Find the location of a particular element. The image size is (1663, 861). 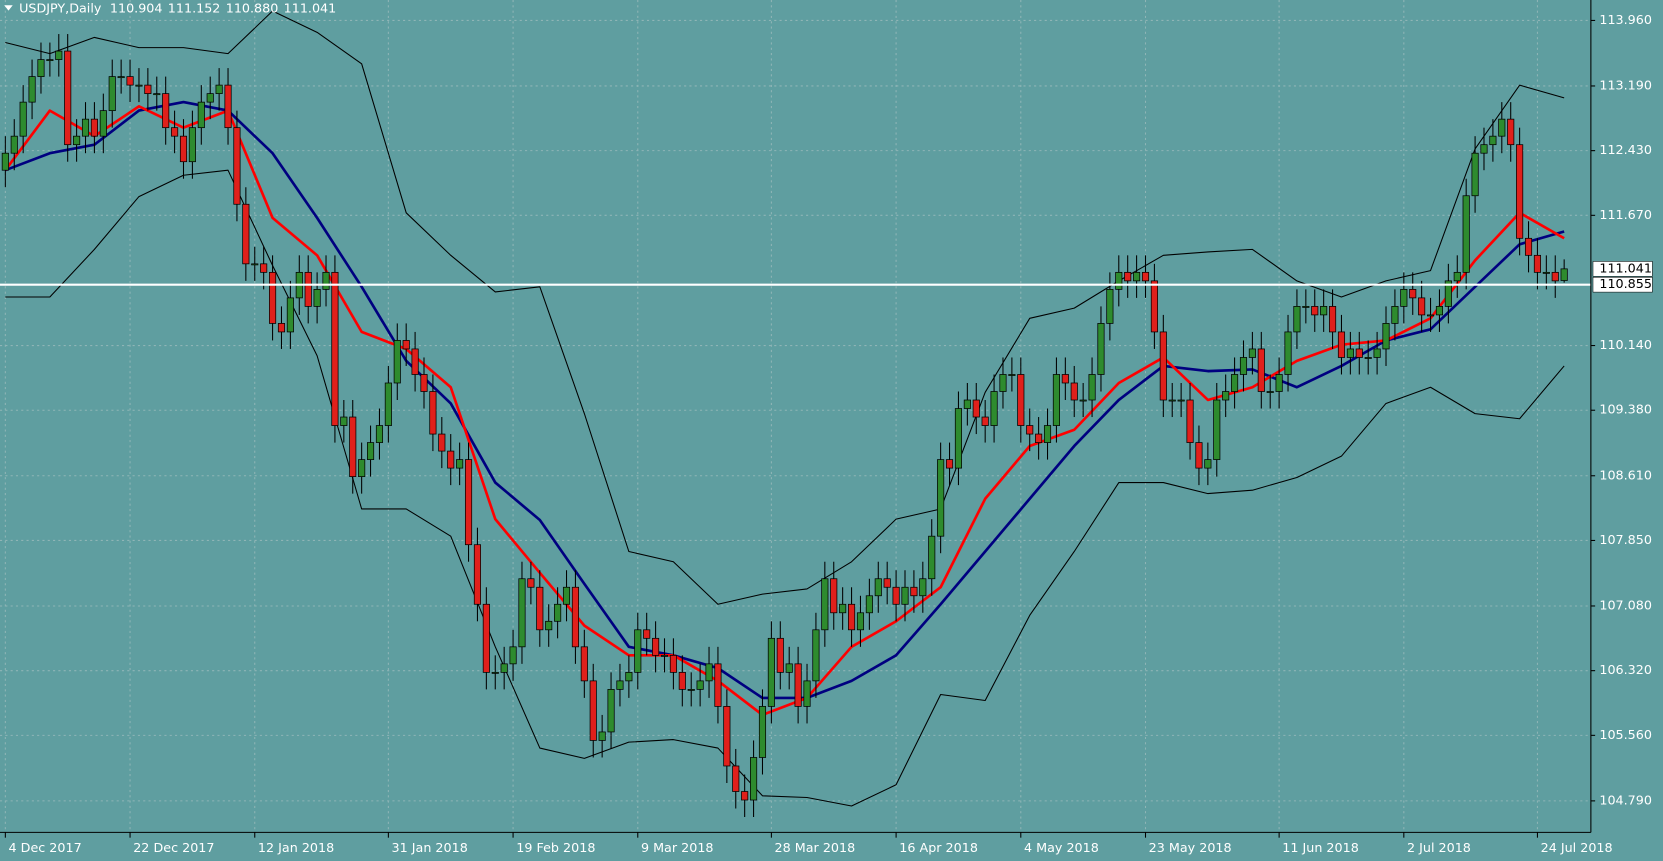

y-tick-label: 107.080 is located at coordinates (1625, 604).